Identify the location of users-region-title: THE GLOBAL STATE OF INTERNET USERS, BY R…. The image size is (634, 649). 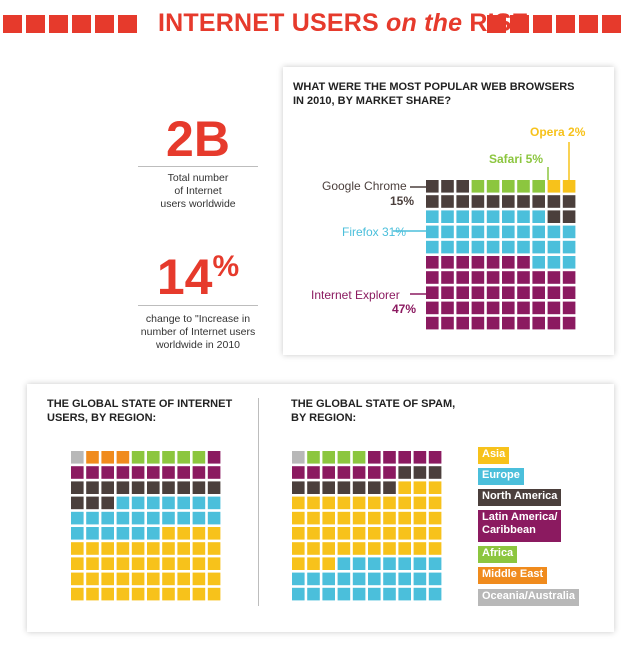
(147, 411).